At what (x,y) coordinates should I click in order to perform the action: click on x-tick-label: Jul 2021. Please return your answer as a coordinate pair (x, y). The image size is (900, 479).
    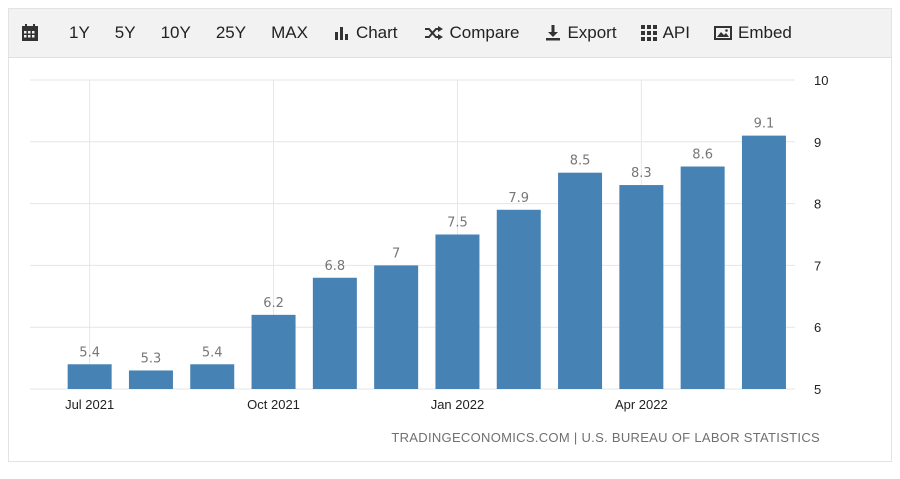
    Looking at the image, I should click on (89, 404).